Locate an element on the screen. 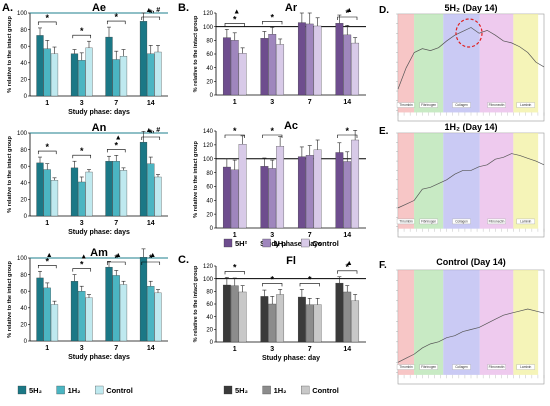 Image resolution: width=550 pixels, height=406 pixels. bar-fl-s2-c0 is located at coordinates (242, 317).